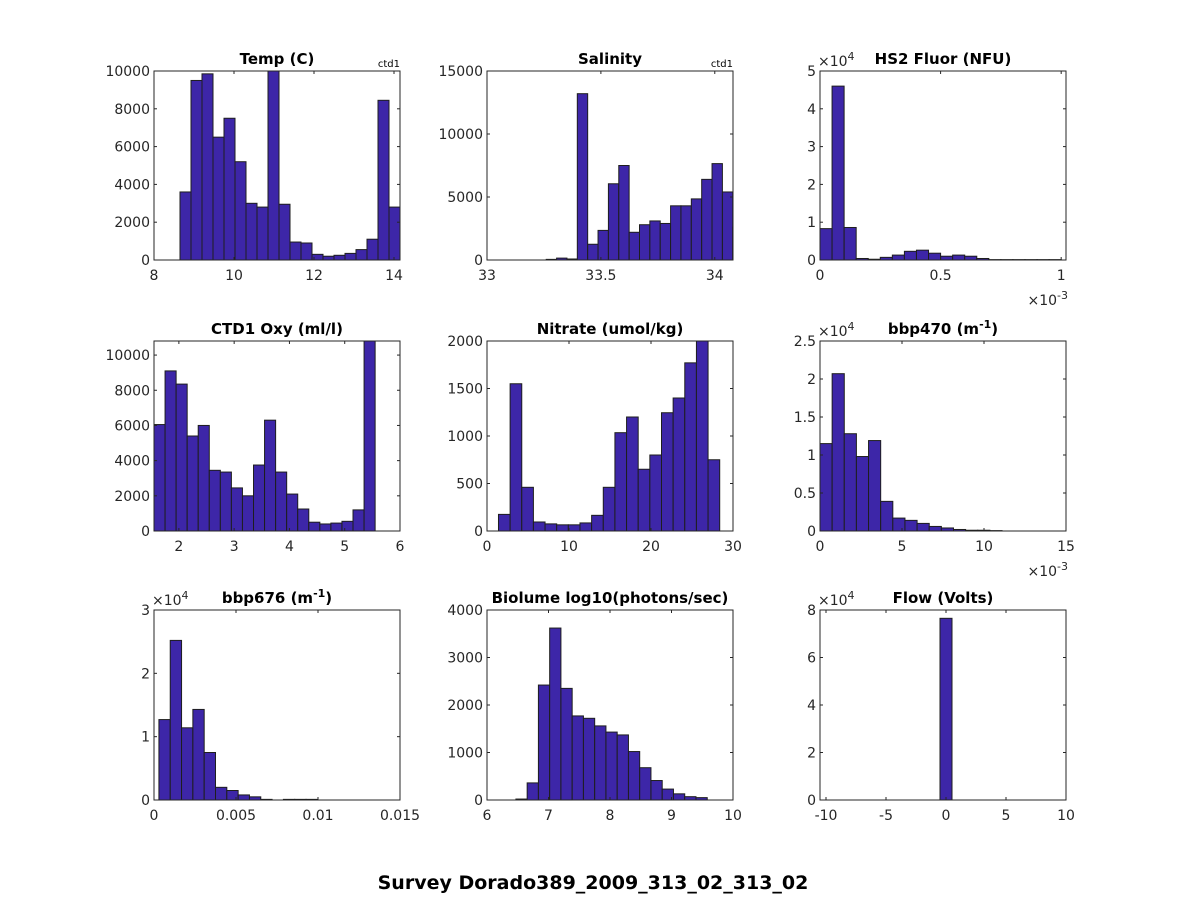 The height and width of the screenshot is (900, 1188). What do you see at coordinates (651, 547) in the screenshot?
I see `x-tick-label: 20` at bounding box center [651, 547].